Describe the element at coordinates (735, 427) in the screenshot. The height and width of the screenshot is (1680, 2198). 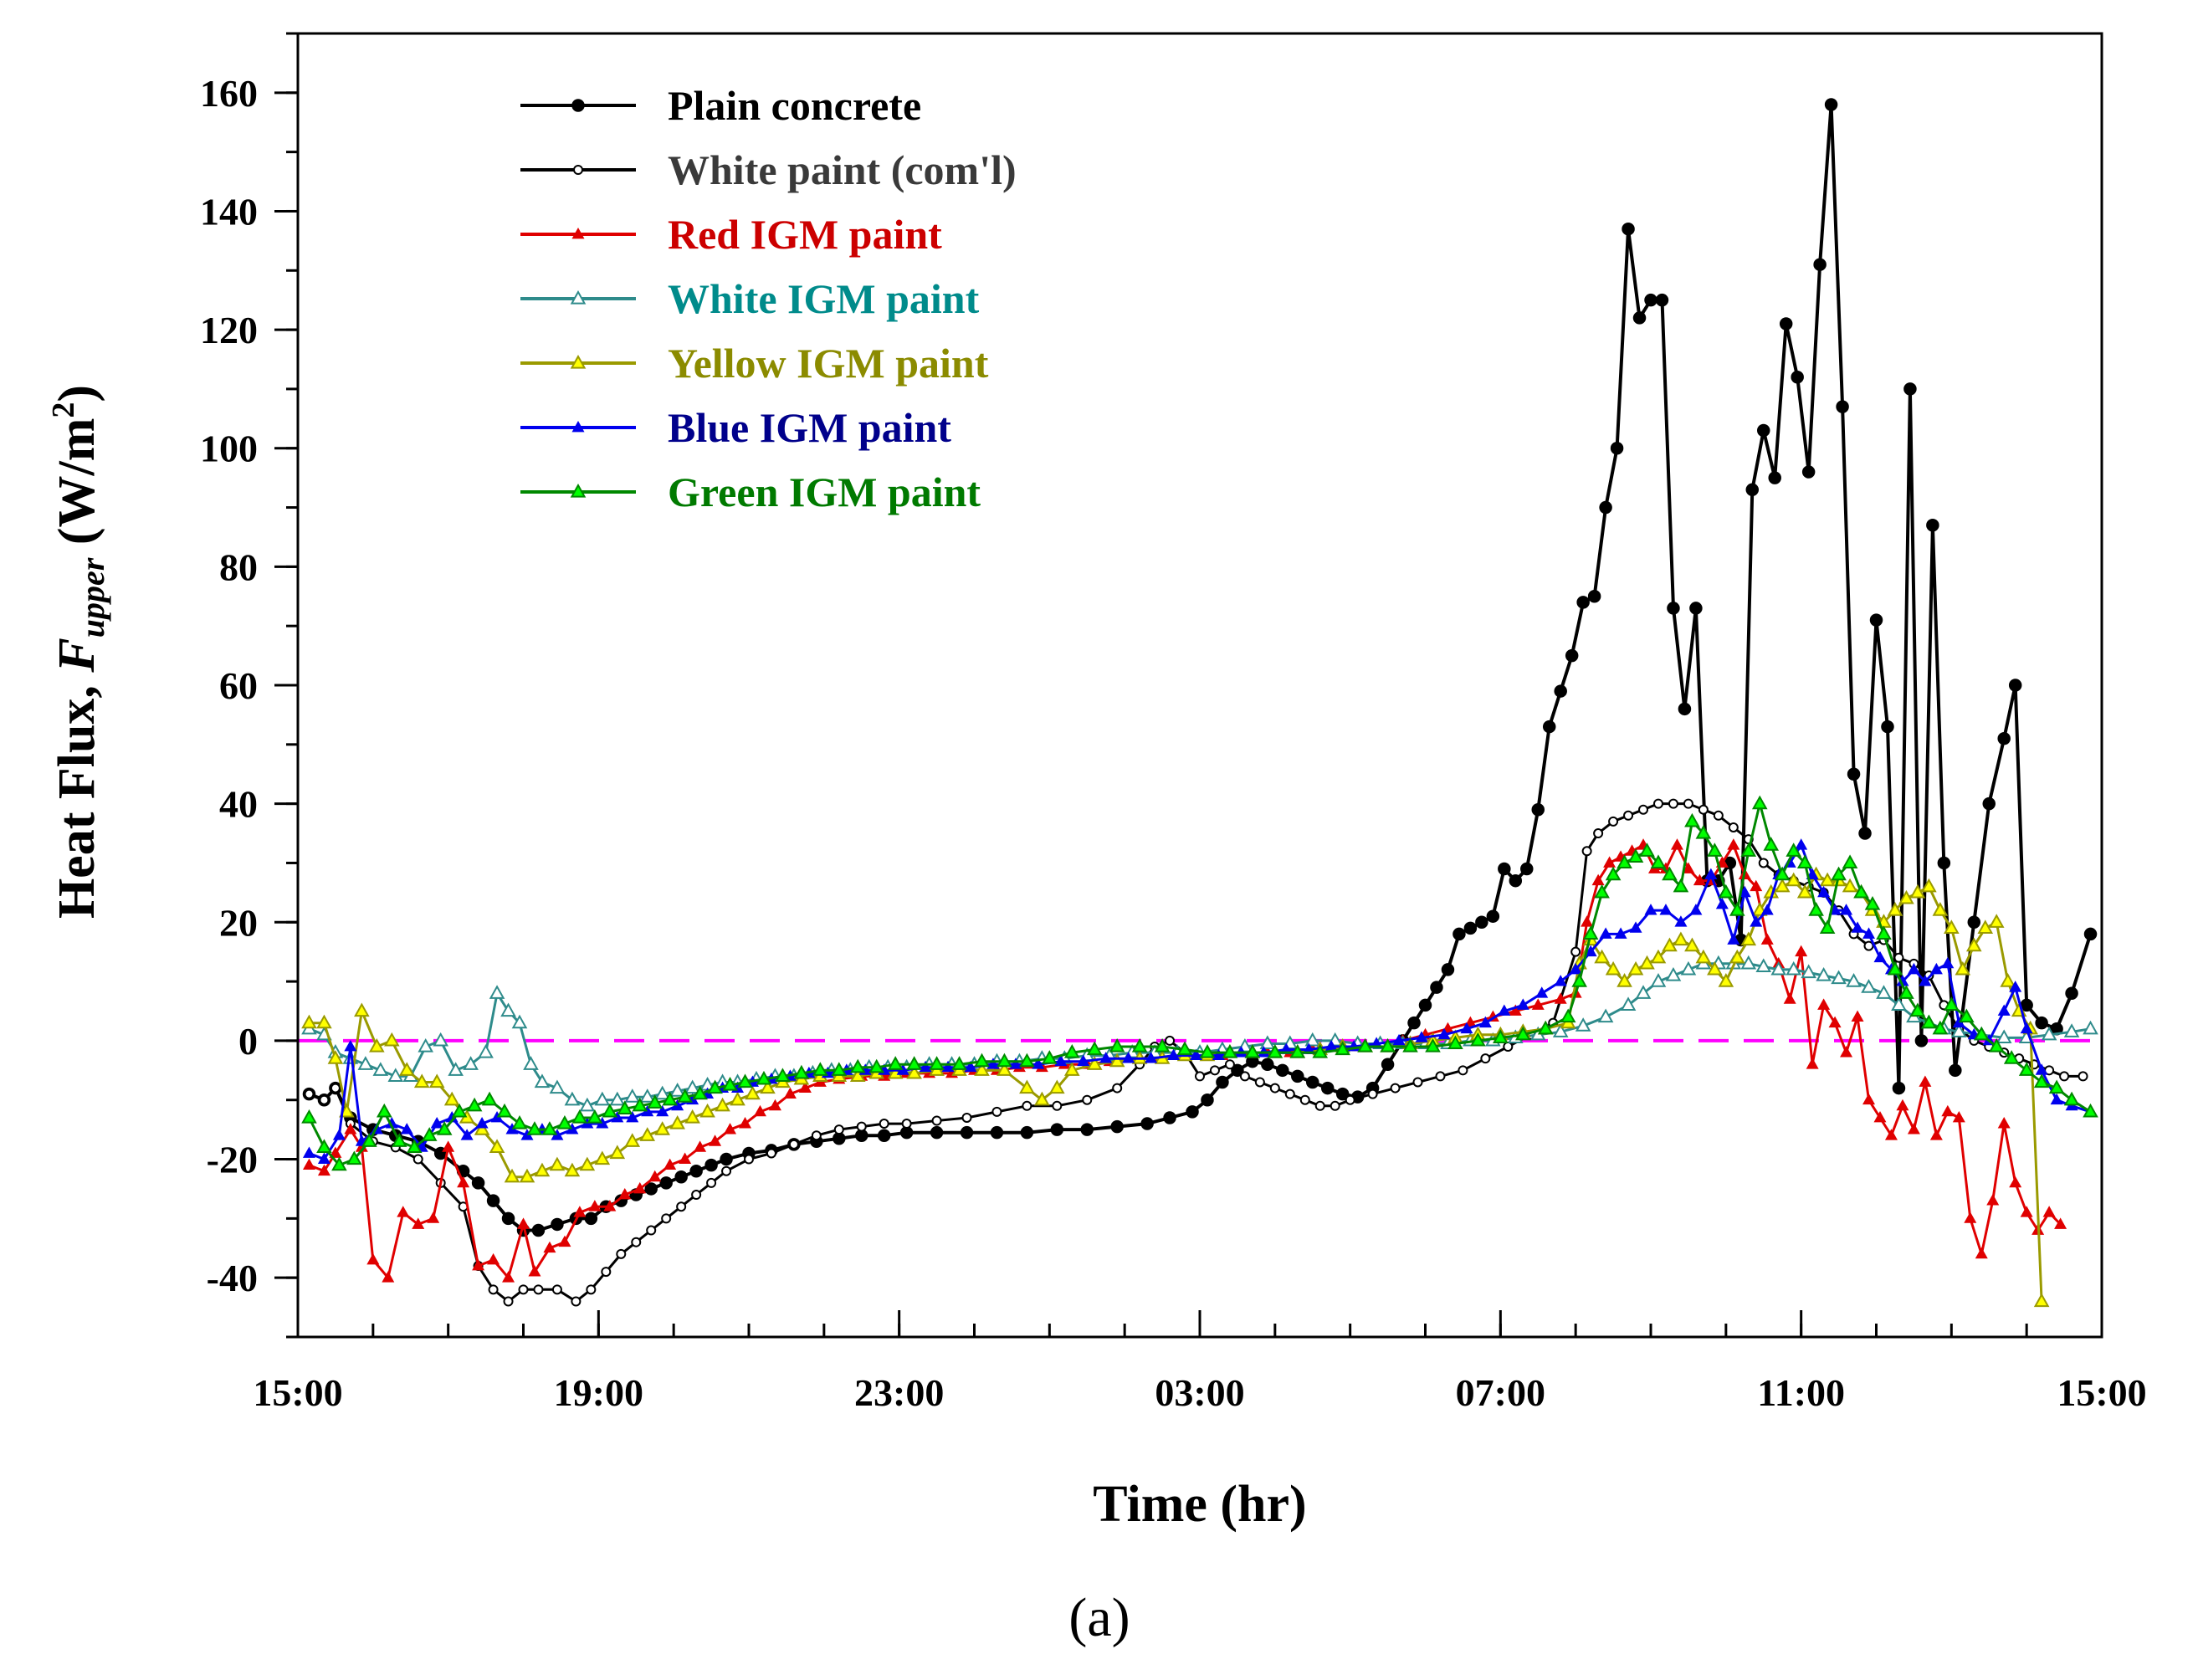
I see `legend-item-blue-igm-paint: Blue IGM paint` at that location.